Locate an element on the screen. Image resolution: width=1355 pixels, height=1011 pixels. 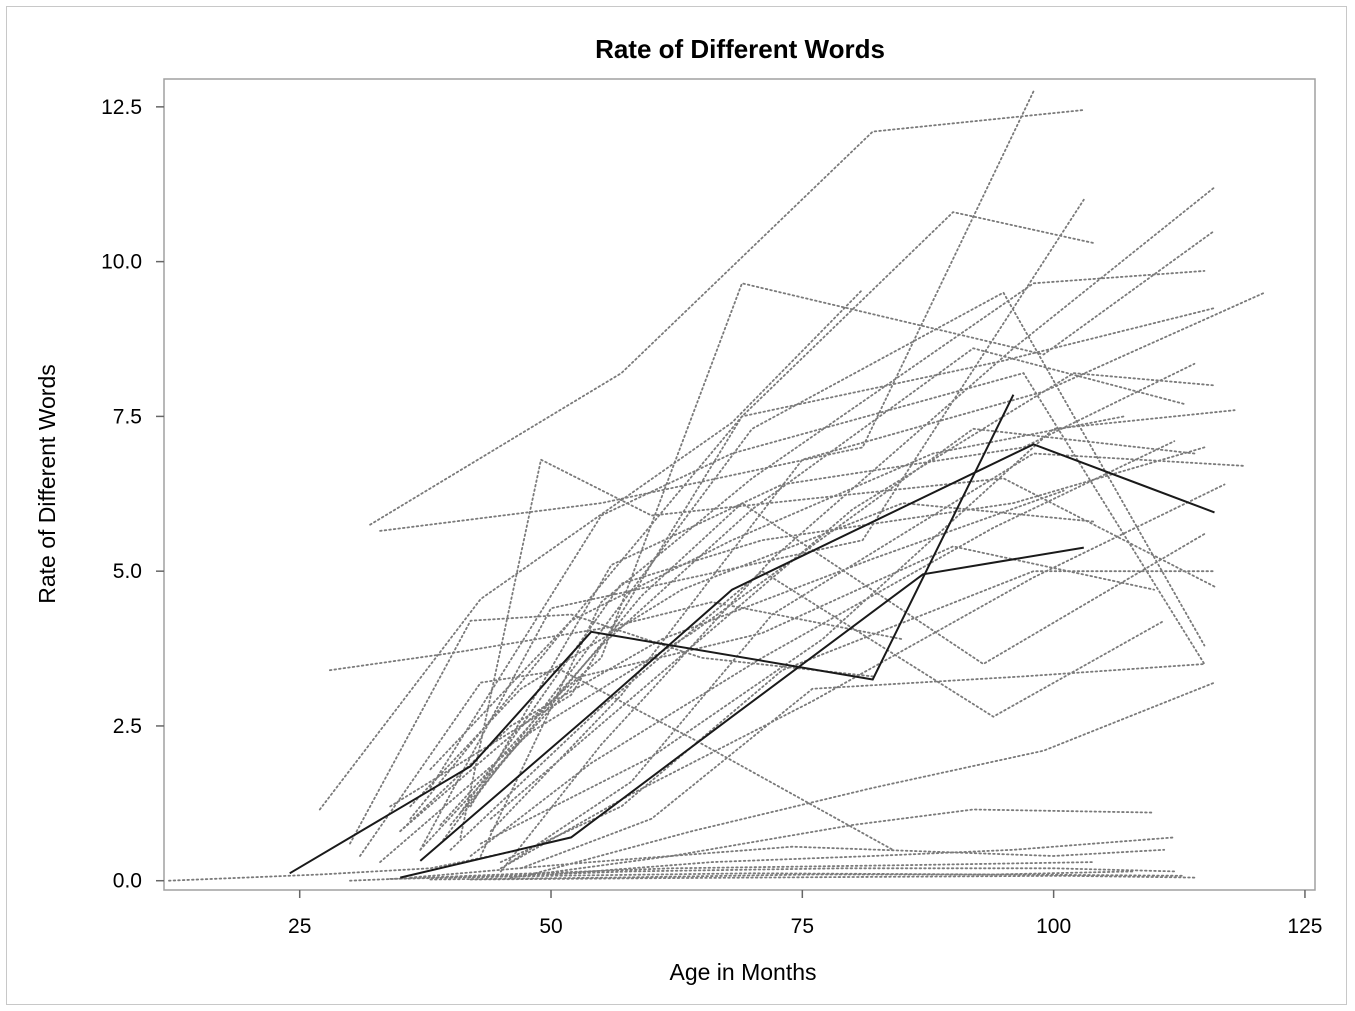
x-tick-label-3: 100 is located at coordinates (1053, 926).